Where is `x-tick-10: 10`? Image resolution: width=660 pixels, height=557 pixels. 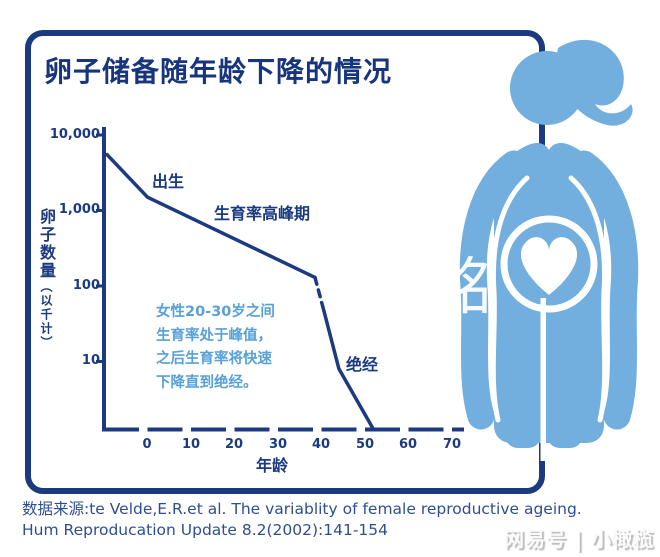
x-tick-10: 10 is located at coordinates (191, 444).